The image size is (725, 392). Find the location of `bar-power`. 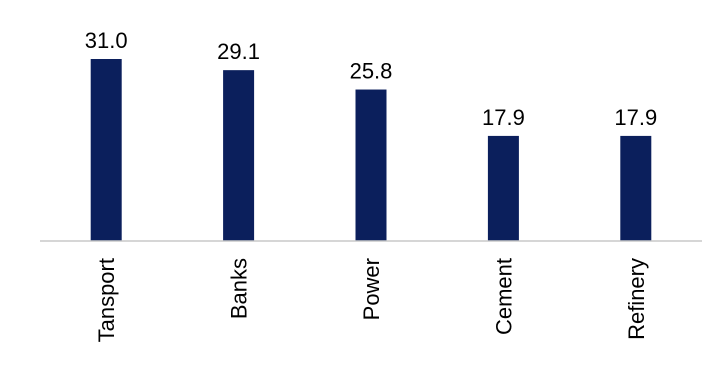

bar-power is located at coordinates (371, 165).